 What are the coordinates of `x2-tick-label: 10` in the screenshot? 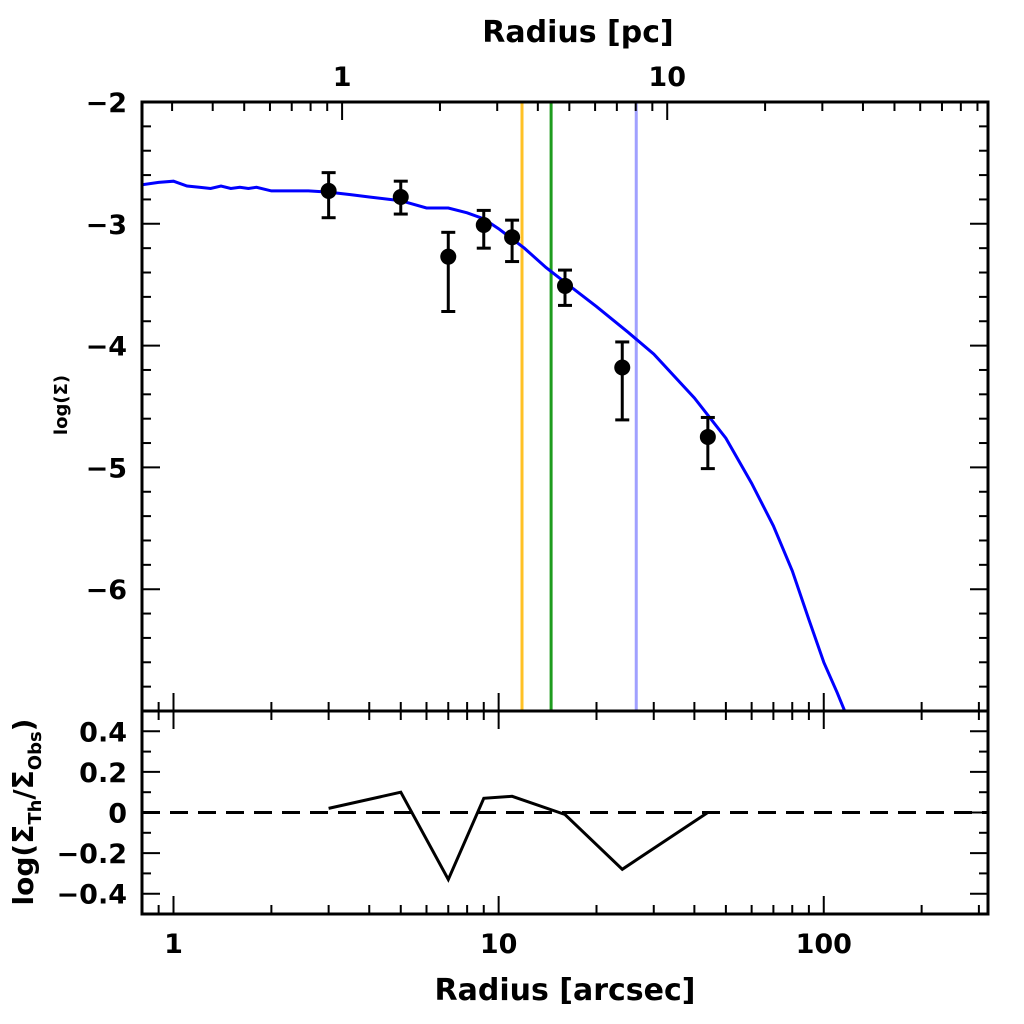 It's located at (667, 77).